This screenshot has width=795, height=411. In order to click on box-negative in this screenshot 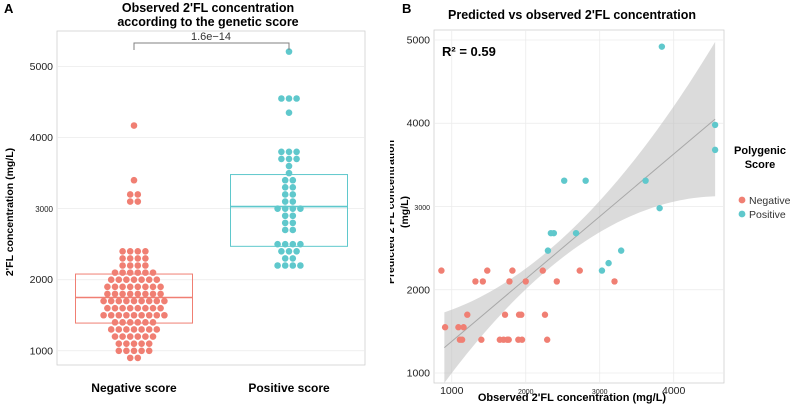, I will do `click(134, 298)`.